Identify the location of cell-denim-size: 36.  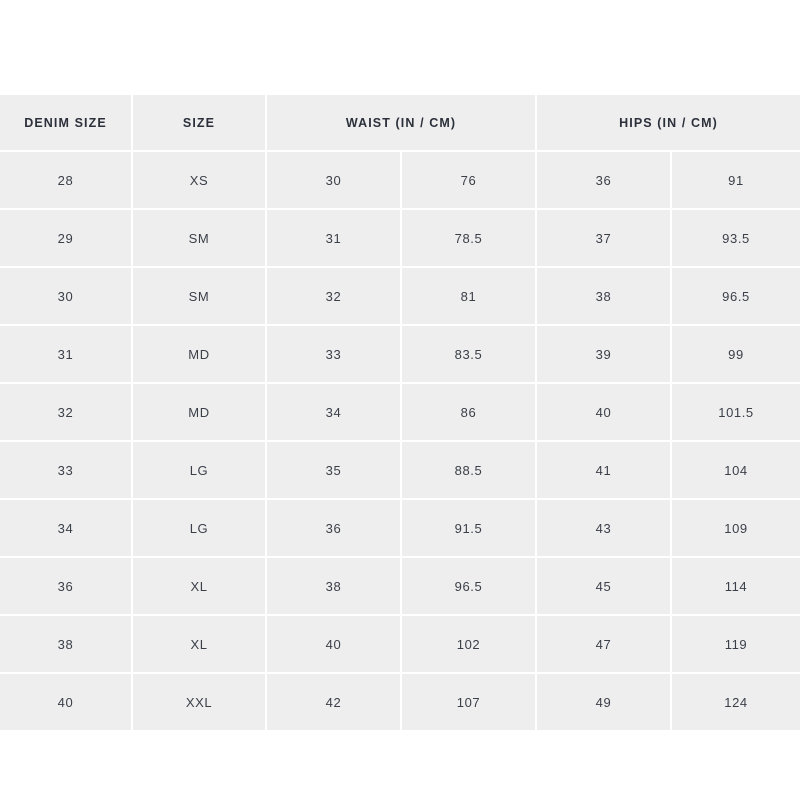
(66, 587).